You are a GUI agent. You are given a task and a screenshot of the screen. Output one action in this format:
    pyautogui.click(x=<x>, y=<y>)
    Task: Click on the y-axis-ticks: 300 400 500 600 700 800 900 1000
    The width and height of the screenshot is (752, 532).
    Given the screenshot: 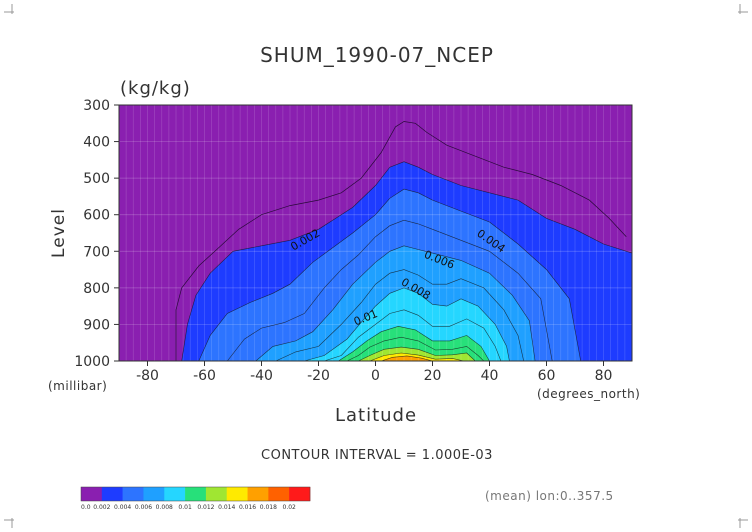 What is the action you would take?
    pyautogui.click(x=96, y=234)
    